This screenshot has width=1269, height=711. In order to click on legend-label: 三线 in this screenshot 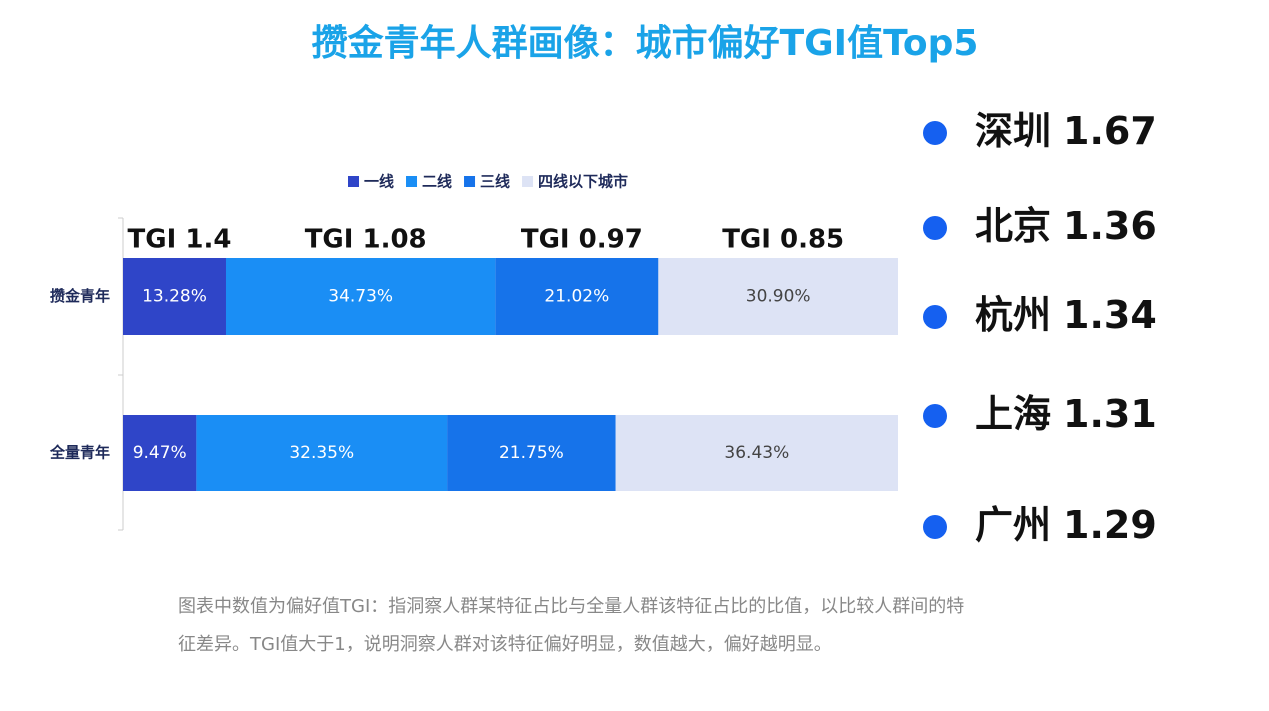, I will do `click(495, 182)`.